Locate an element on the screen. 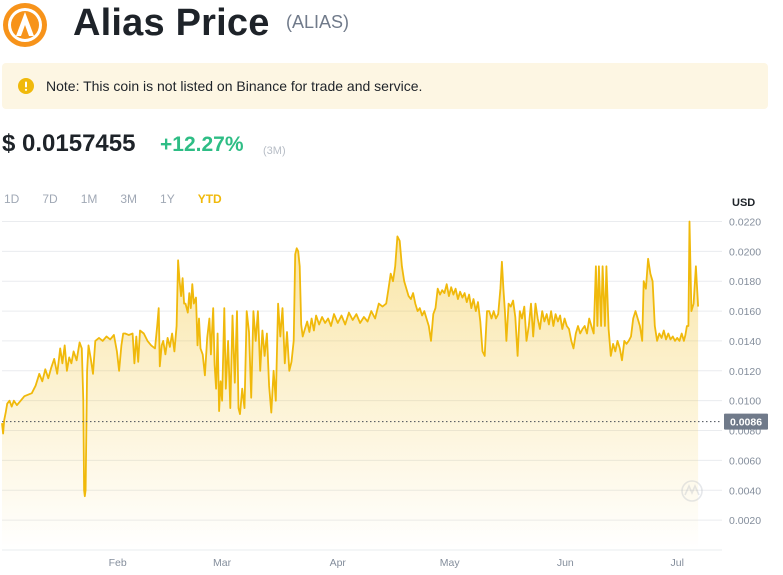 The height and width of the screenshot is (575, 783). y-tick-label: 0.0040 is located at coordinates (745, 491).